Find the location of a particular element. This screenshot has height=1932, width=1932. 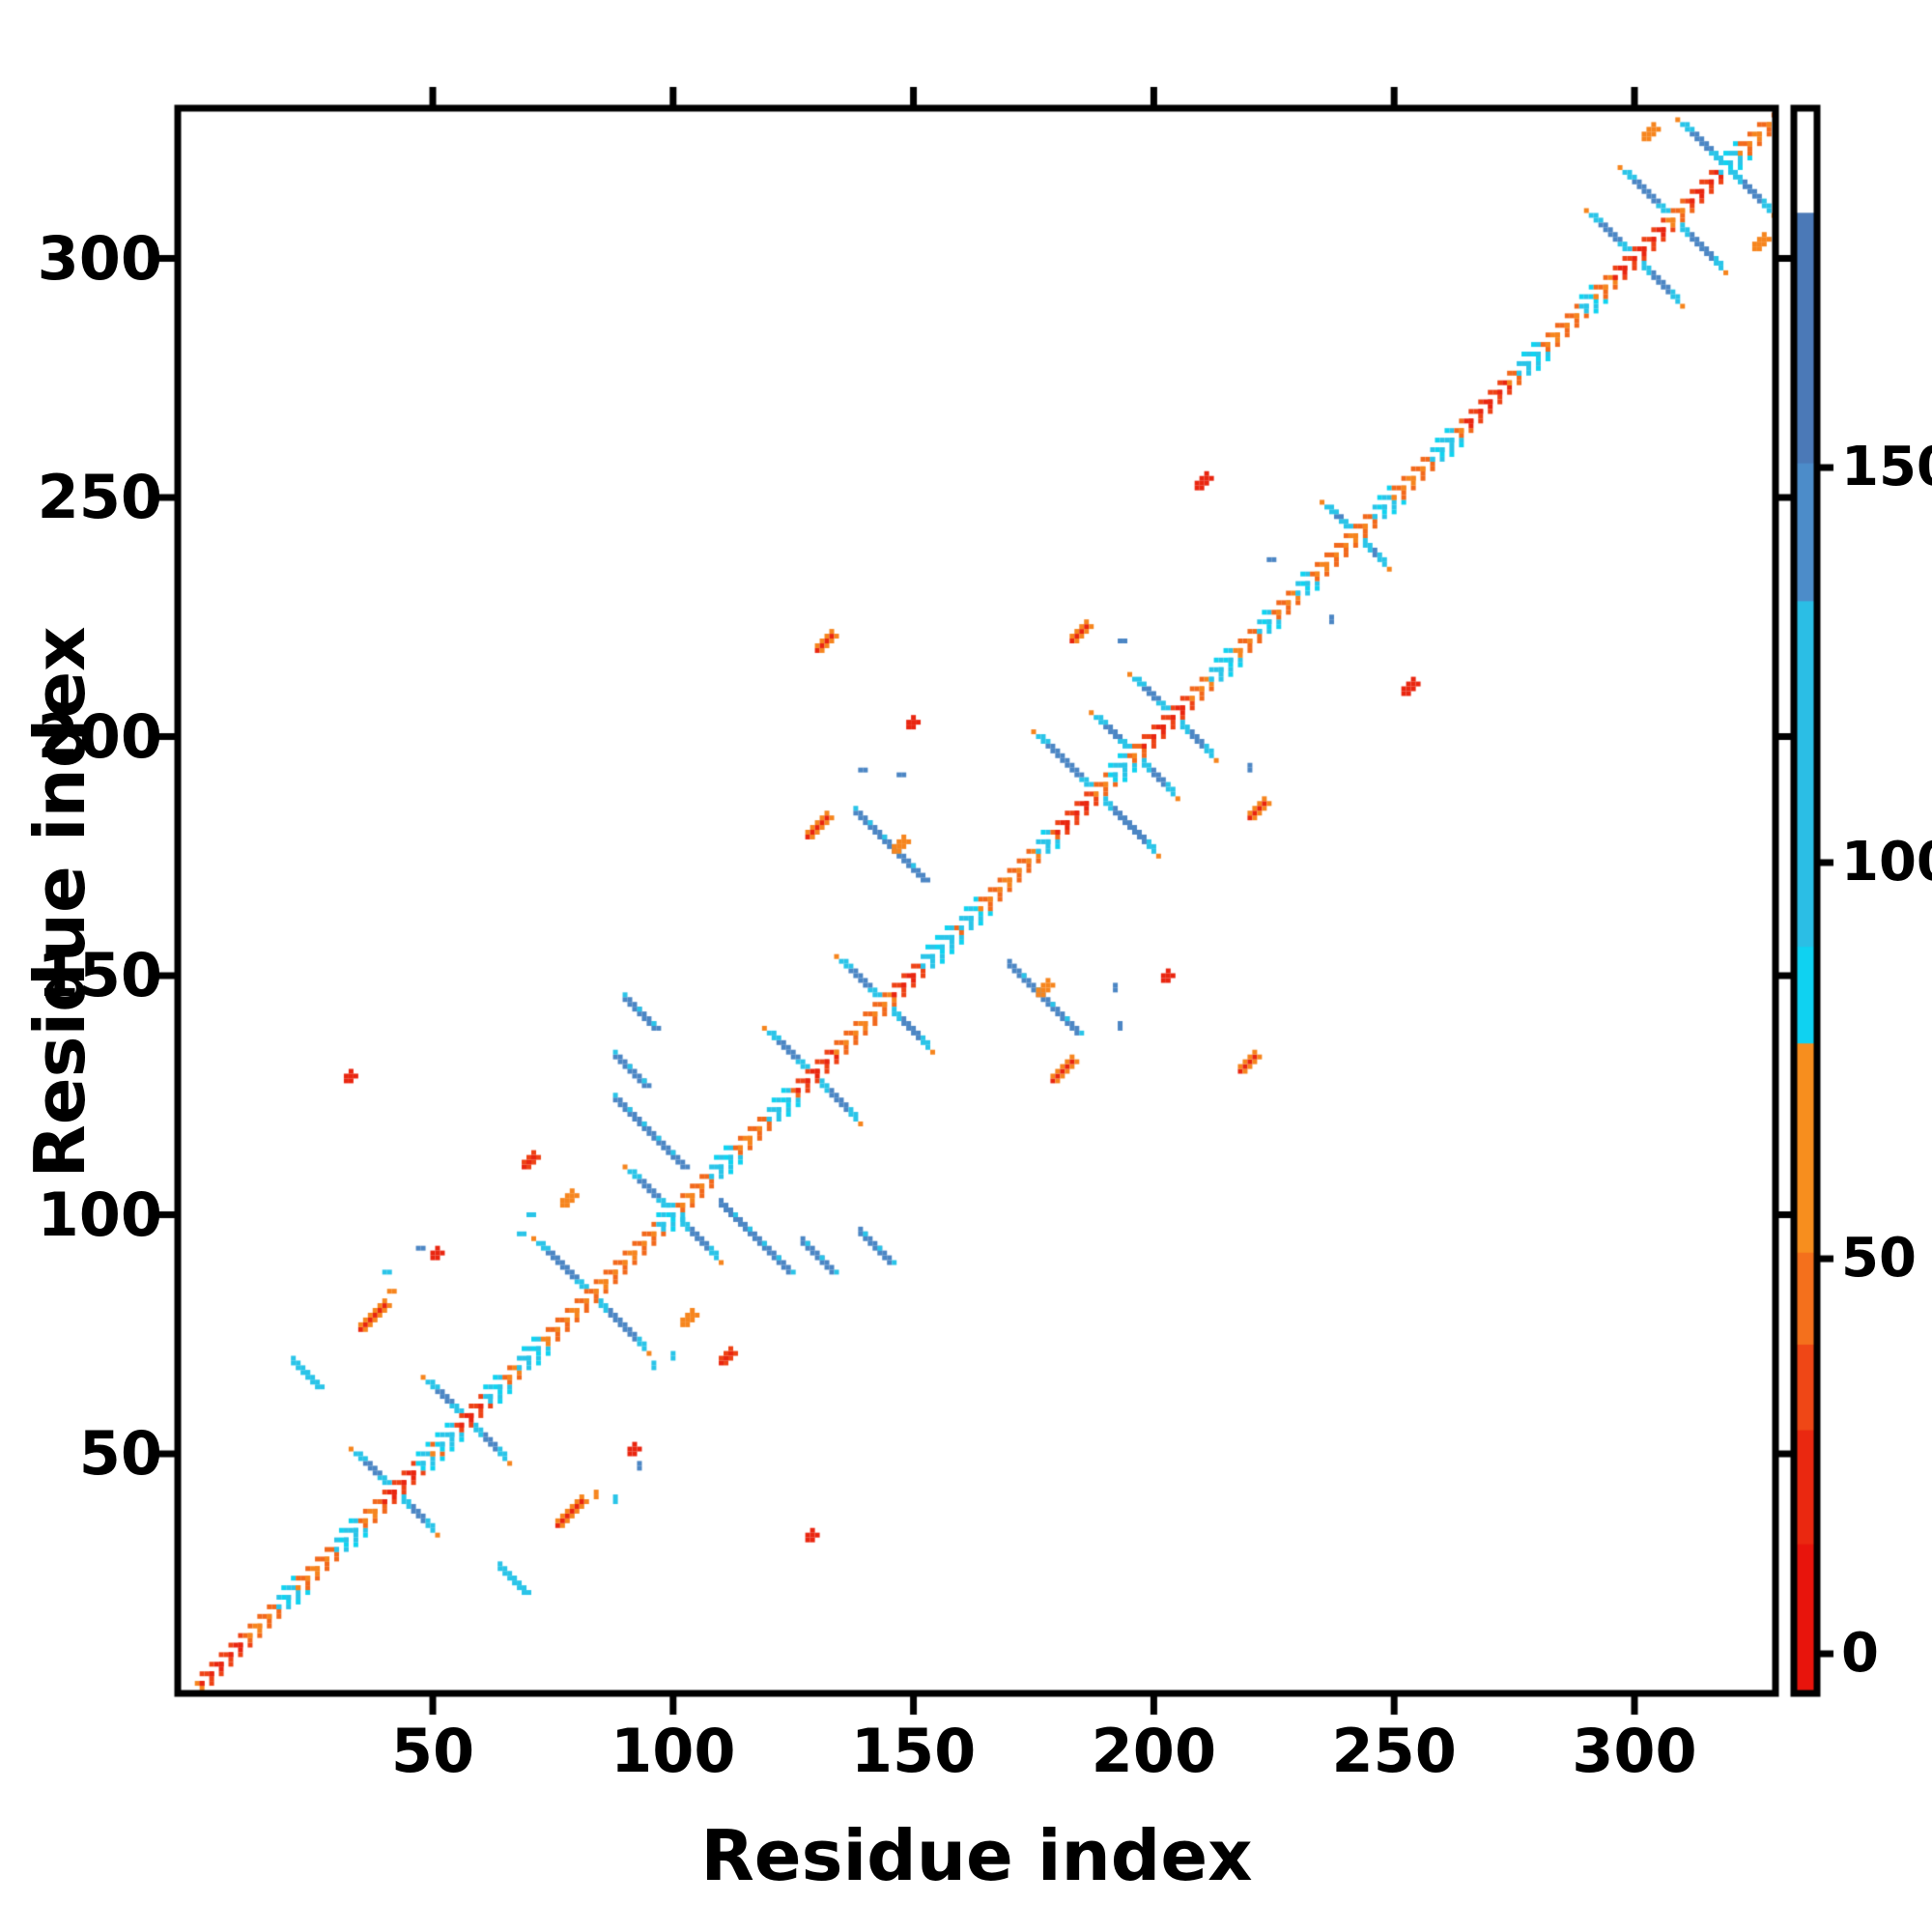

y-tick-label: 100 is located at coordinates (99, 1214).